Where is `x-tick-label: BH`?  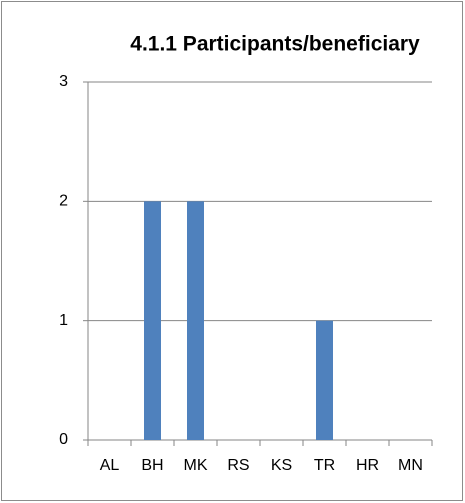 x-tick-label: BH is located at coordinates (152, 465).